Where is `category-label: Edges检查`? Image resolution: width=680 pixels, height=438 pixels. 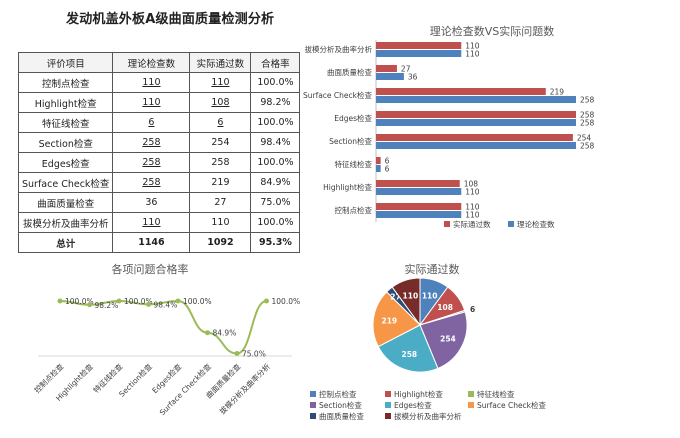 category-label: Edges检查 is located at coordinates (353, 118).